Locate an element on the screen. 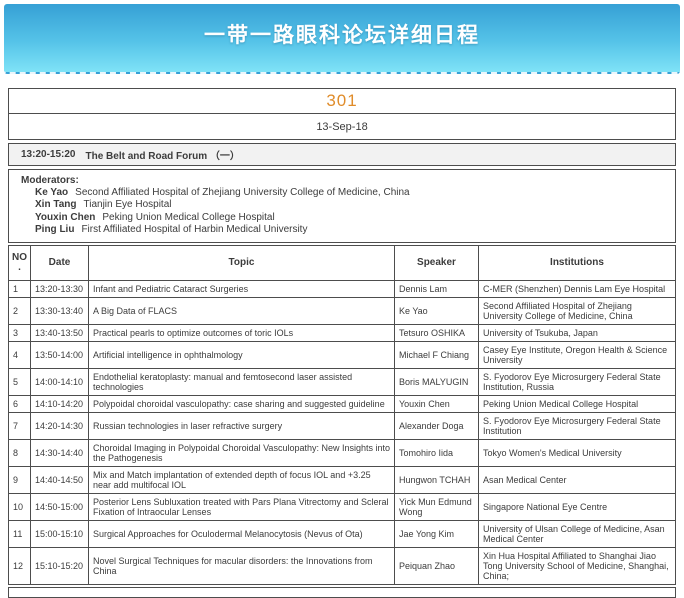  header-institutions: Institutions is located at coordinates (577, 263).